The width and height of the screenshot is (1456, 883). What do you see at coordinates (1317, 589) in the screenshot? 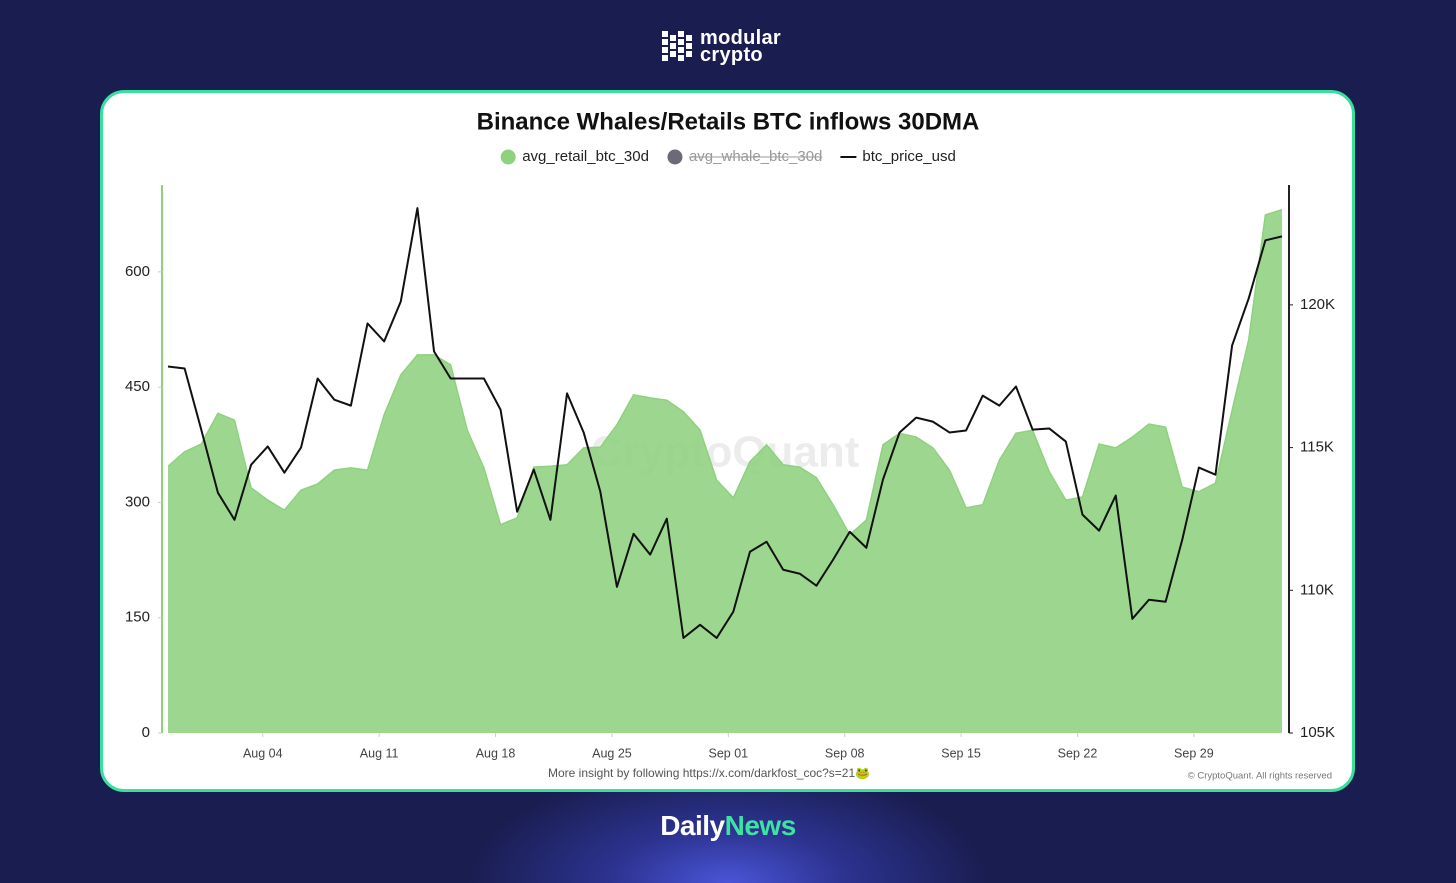
I see `y2-tick-label: 110K` at bounding box center [1317, 589].